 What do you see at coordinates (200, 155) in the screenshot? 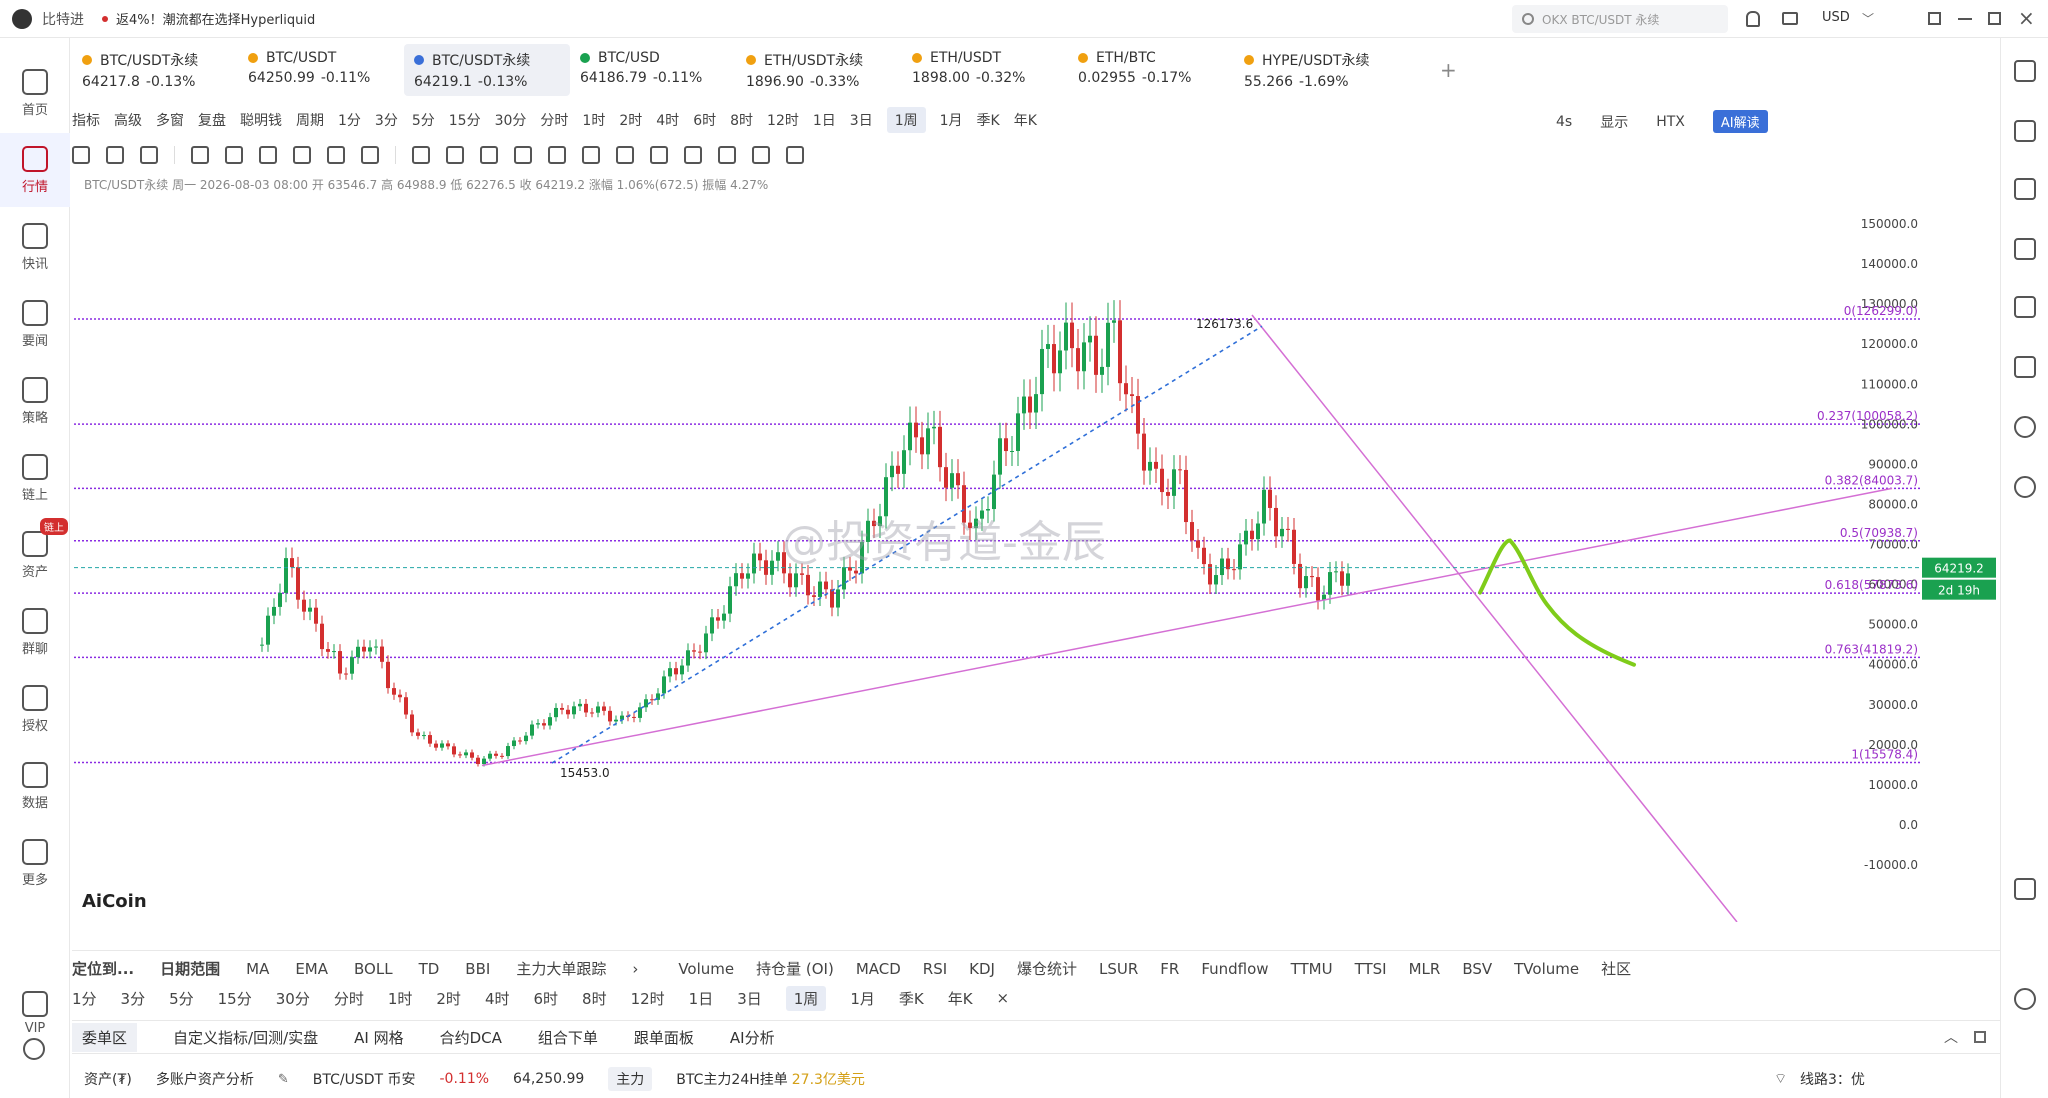
I see `main-icon` at bounding box center [200, 155].